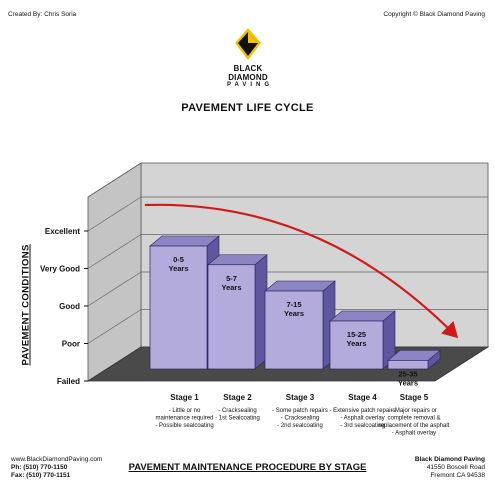 The width and height of the screenshot is (495, 495). I want to click on copyright: Copyright © Black Diamond Paving, so click(434, 14).